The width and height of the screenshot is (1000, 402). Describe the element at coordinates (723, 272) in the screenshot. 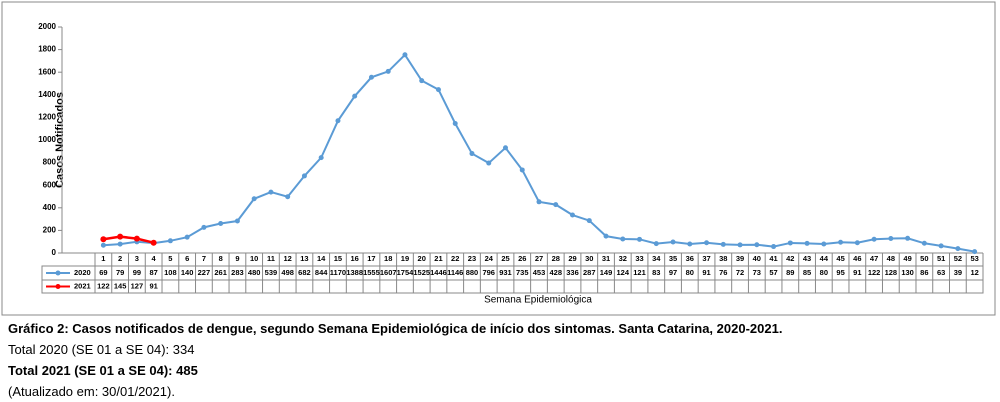

I see `table-value: 76` at that location.